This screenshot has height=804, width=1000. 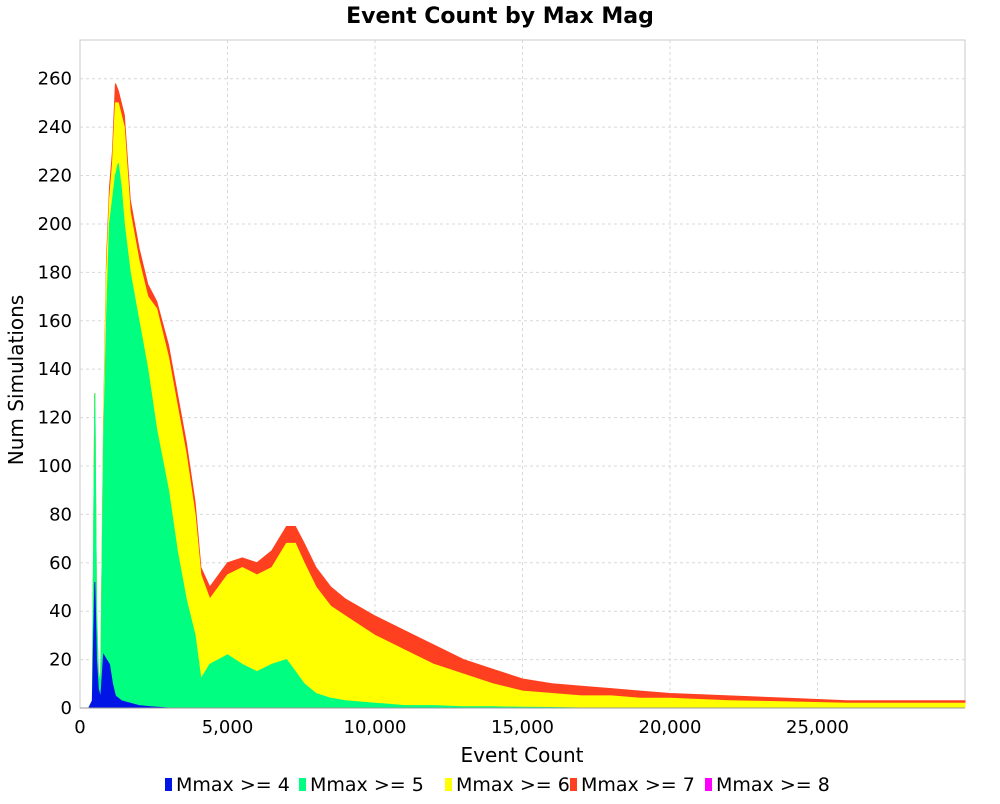 What do you see at coordinates (55, 418) in the screenshot?
I see `y-tick-label: 120` at bounding box center [55, 418].